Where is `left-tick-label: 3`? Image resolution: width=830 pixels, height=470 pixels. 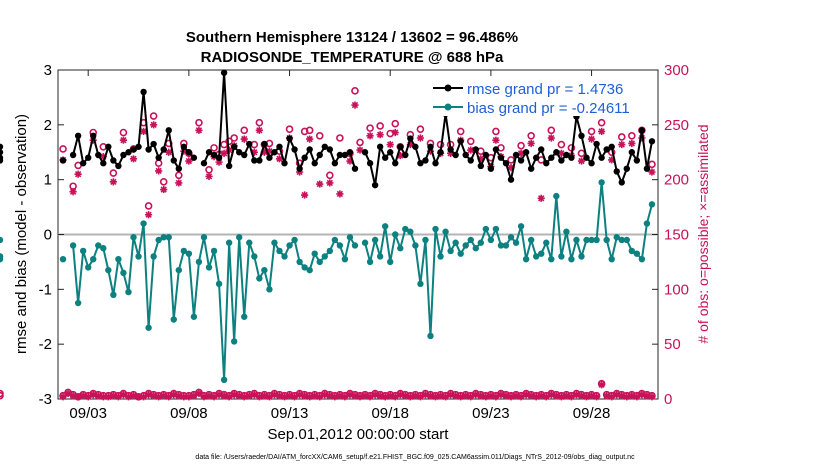 left-tick-label: 3 is located at coordinates (48, 70).